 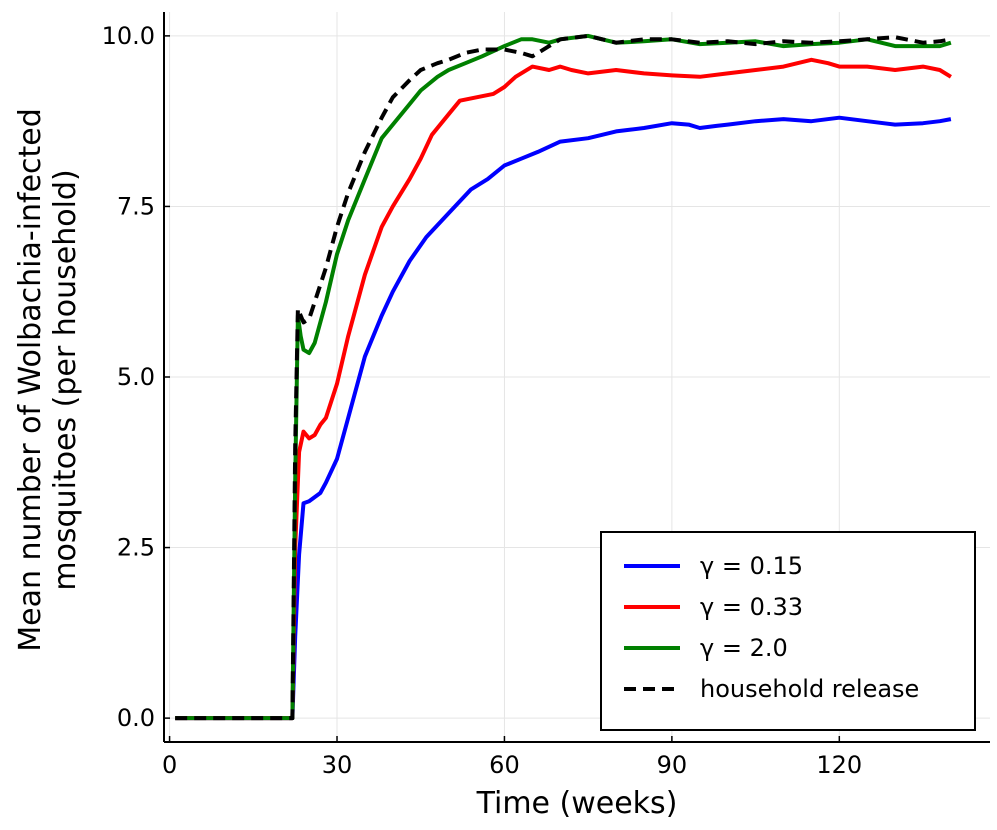 I want to click on legend-label-3: household release, so click(x=809, y=689).